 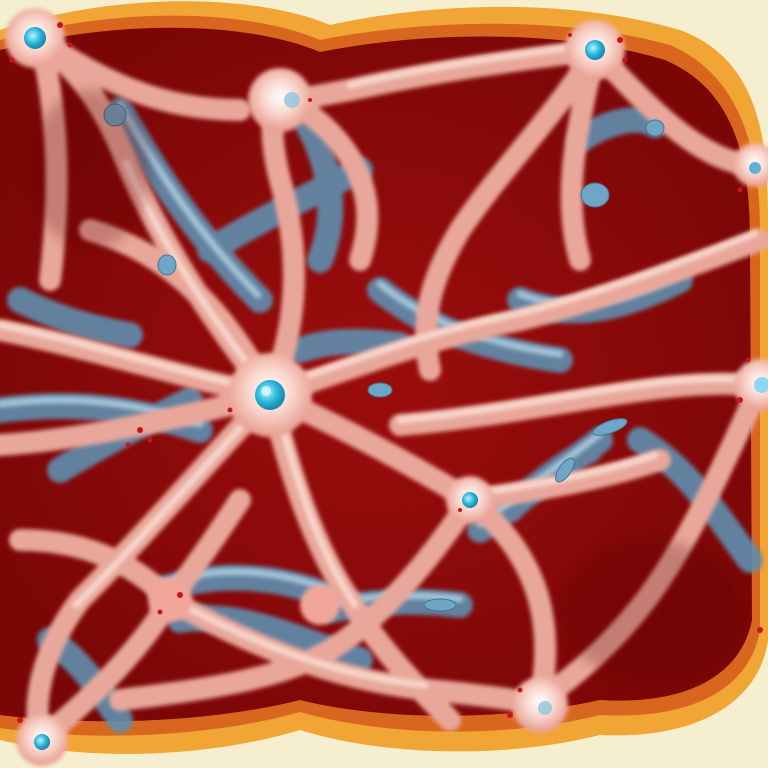 What do you see at coordinates (470, 500) in the screenshot?
I see `middle-right-neuron` at bounding box center [470, 500].